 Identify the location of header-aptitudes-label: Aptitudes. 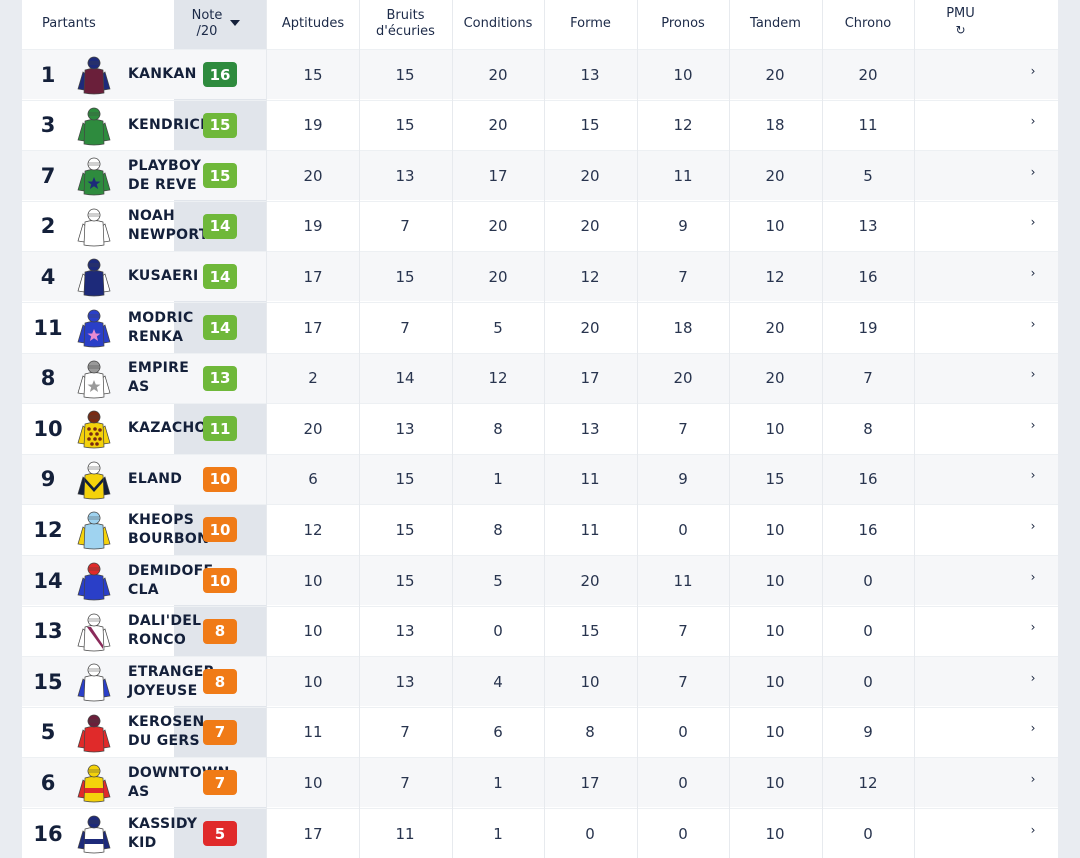
(313, 23).